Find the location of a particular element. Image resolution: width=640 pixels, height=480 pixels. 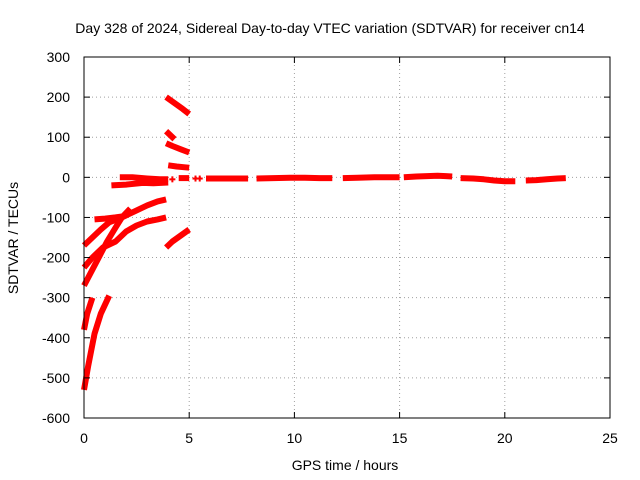

y-axis-label: SDTVAR / TECUs is located at coordinates (13, 238).